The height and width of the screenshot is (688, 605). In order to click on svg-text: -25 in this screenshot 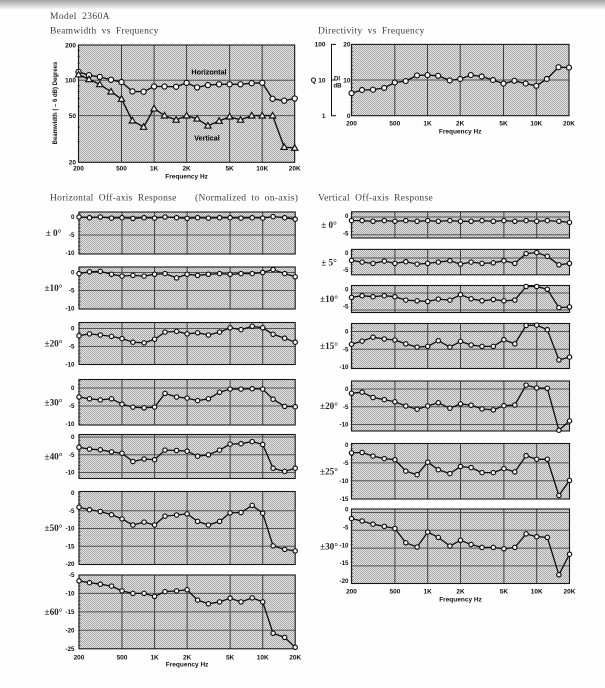, I will do `click(71, 649)`.